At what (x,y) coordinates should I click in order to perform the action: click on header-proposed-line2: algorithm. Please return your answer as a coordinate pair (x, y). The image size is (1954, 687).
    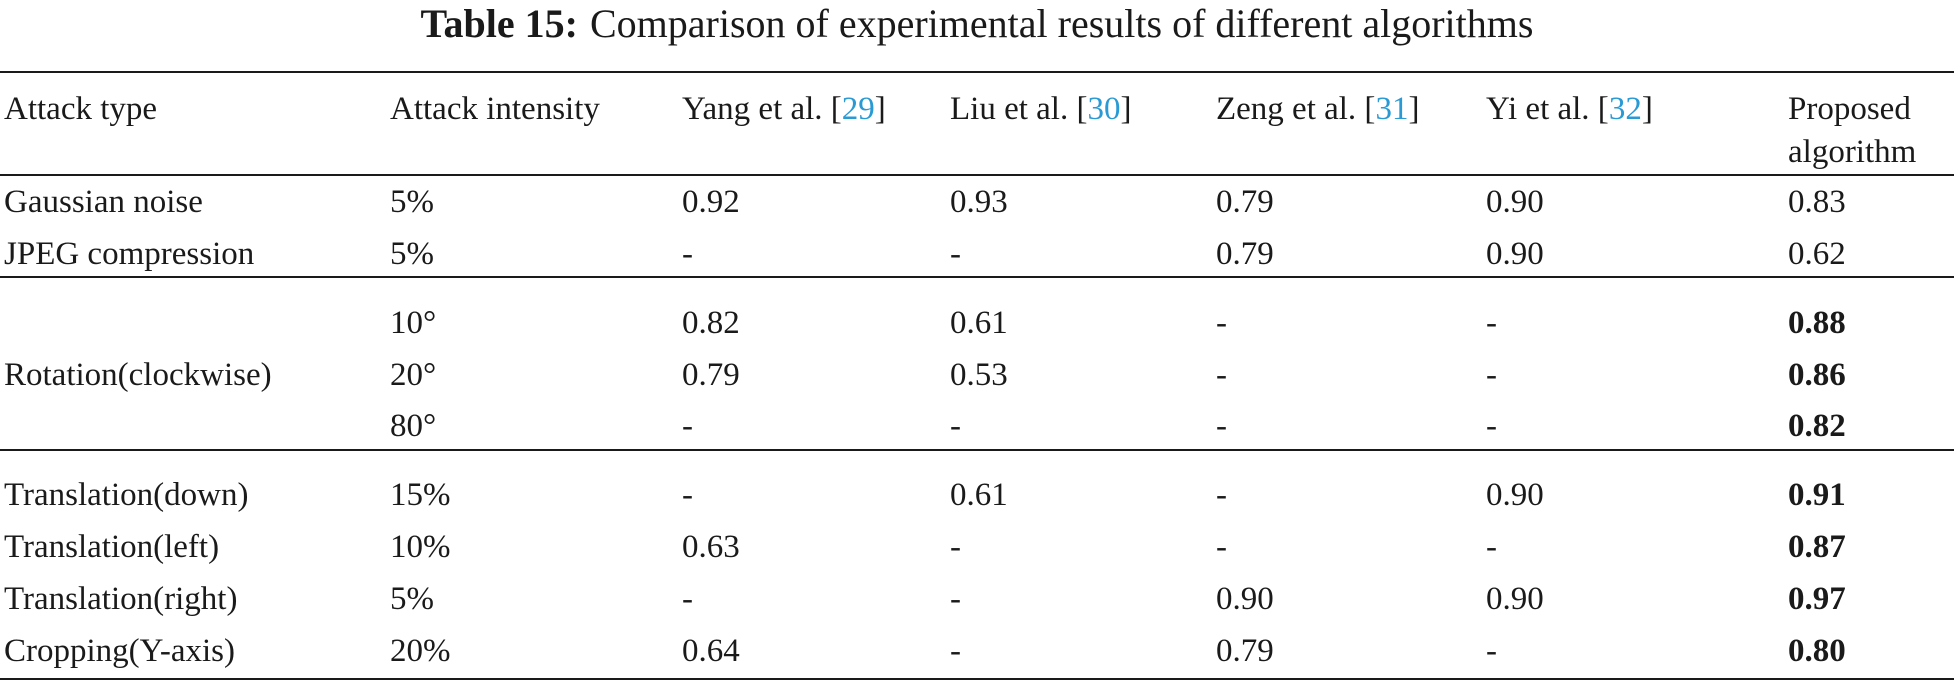
    Looking at the image, I should click on (1852, 152).